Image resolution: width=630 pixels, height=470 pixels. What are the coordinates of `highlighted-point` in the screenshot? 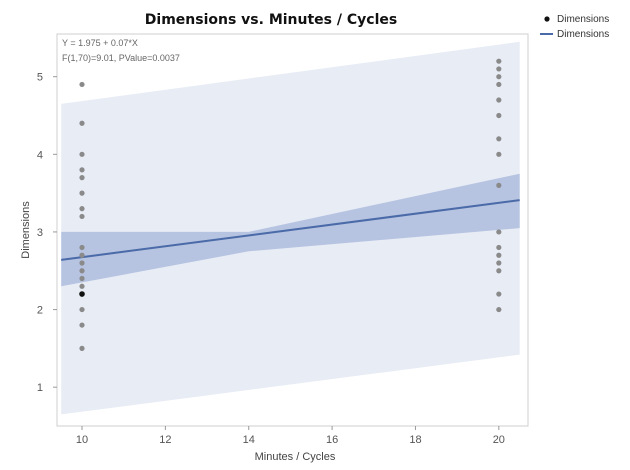 It's located at (82, 294).